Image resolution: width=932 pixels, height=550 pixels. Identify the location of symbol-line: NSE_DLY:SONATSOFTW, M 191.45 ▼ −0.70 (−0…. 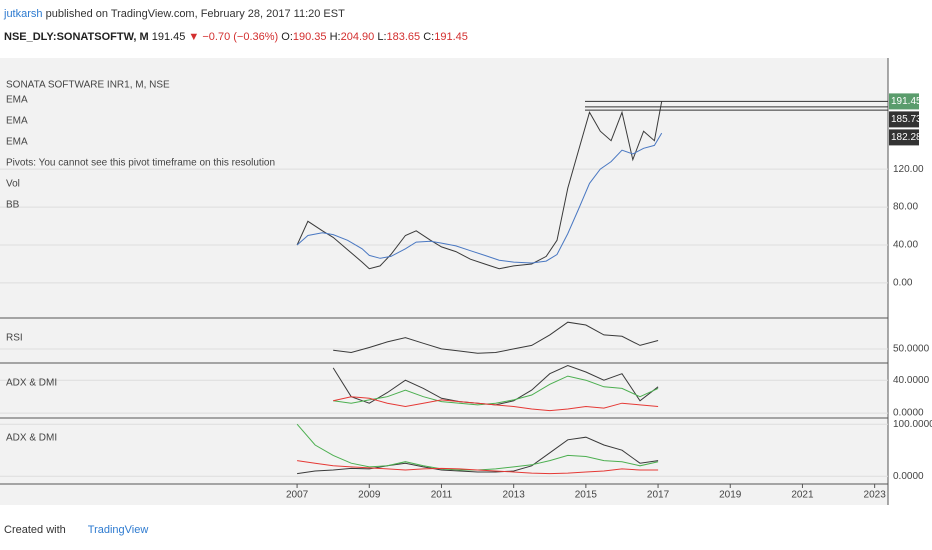
(236, 37).